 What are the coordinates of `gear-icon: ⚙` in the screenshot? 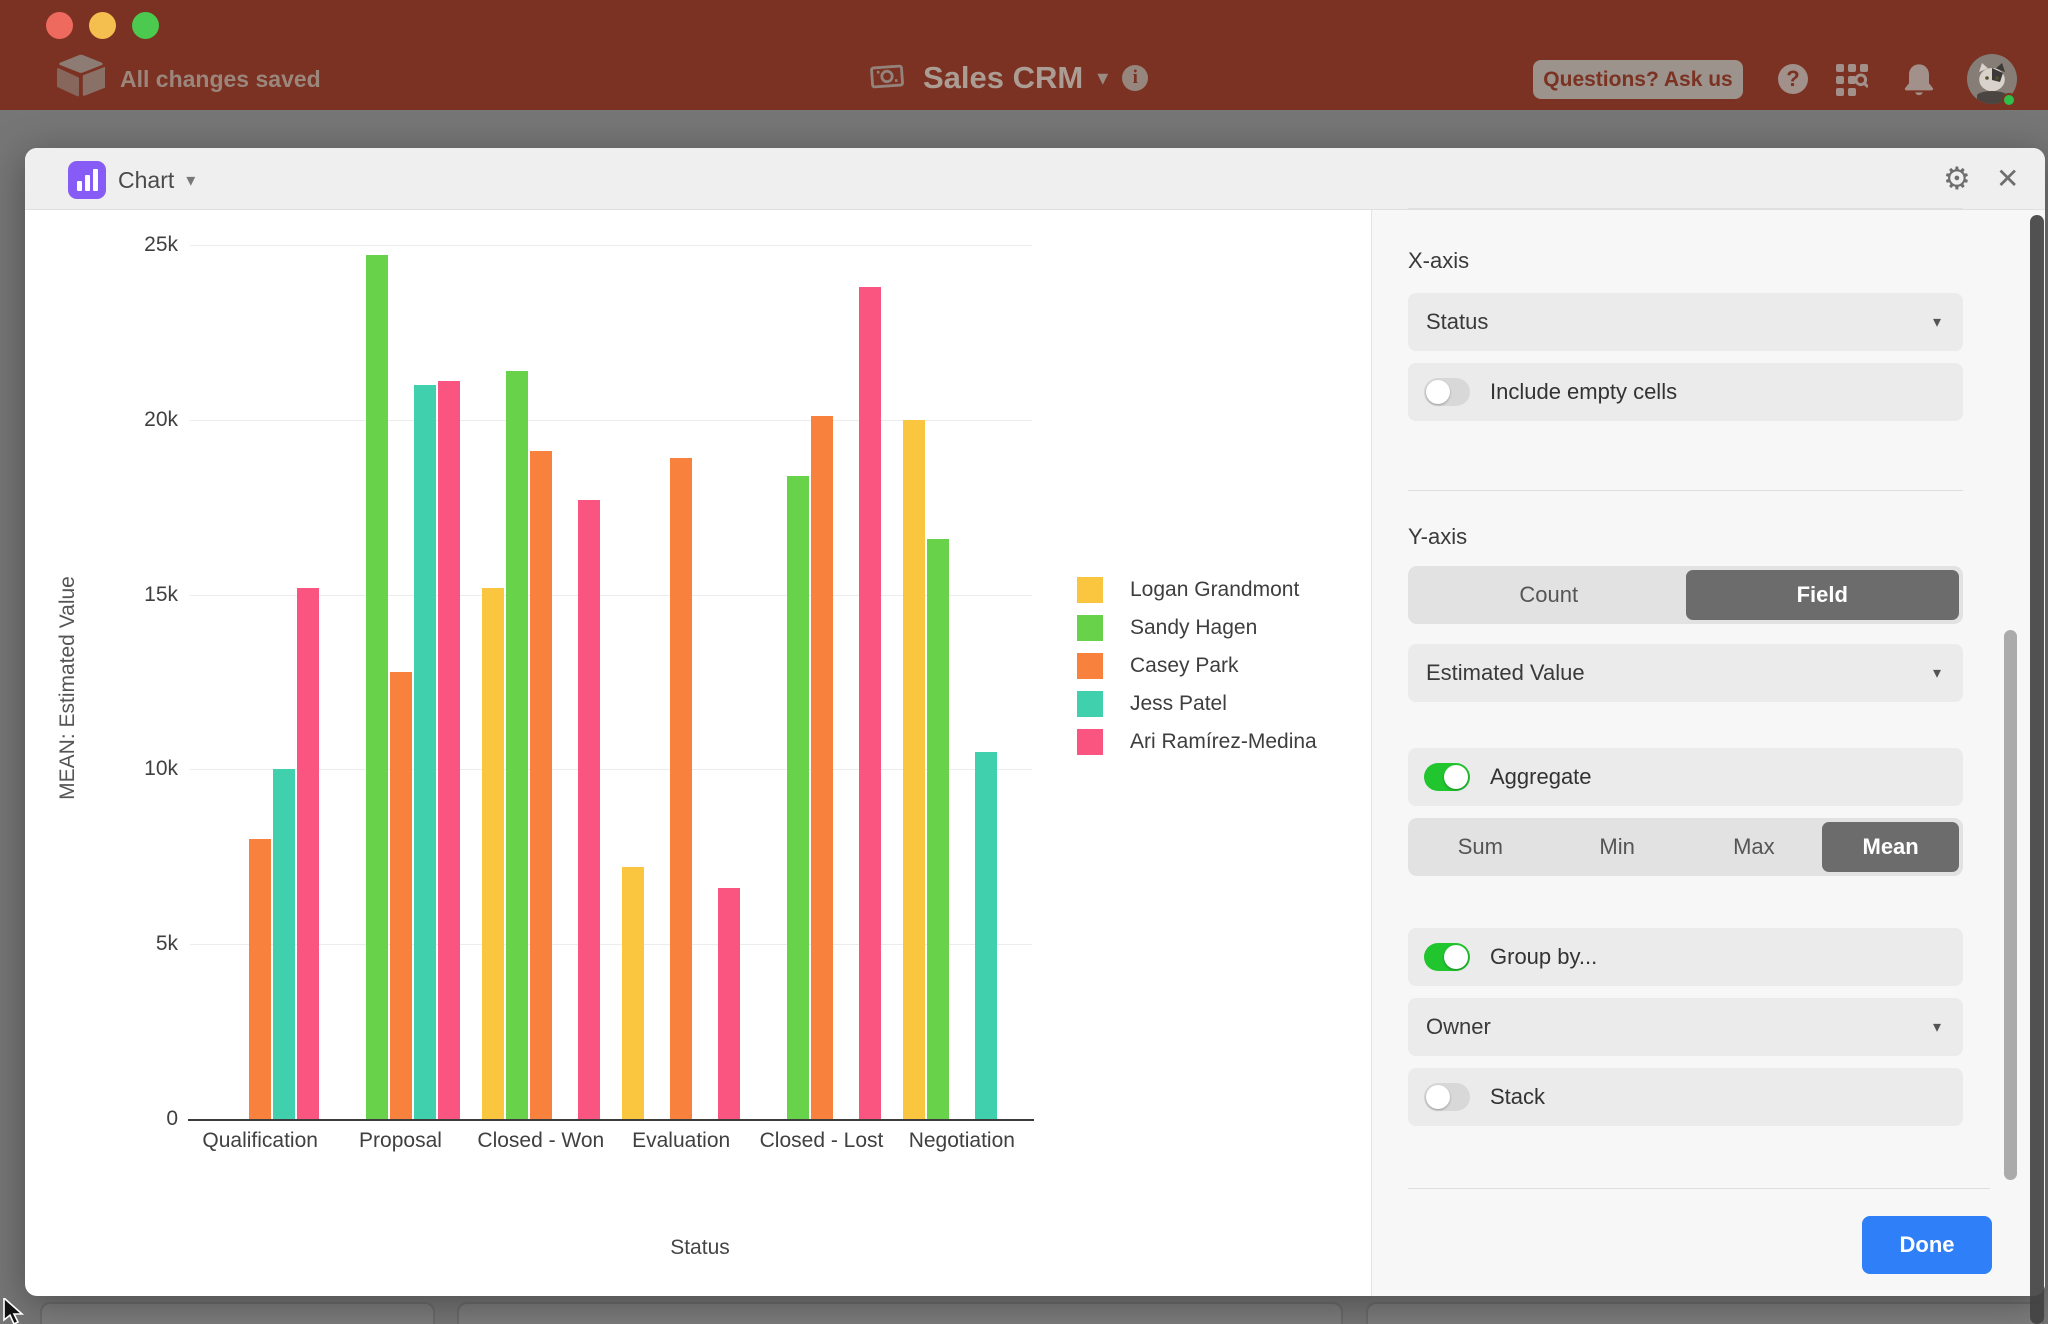 It's located at (1957, 178).